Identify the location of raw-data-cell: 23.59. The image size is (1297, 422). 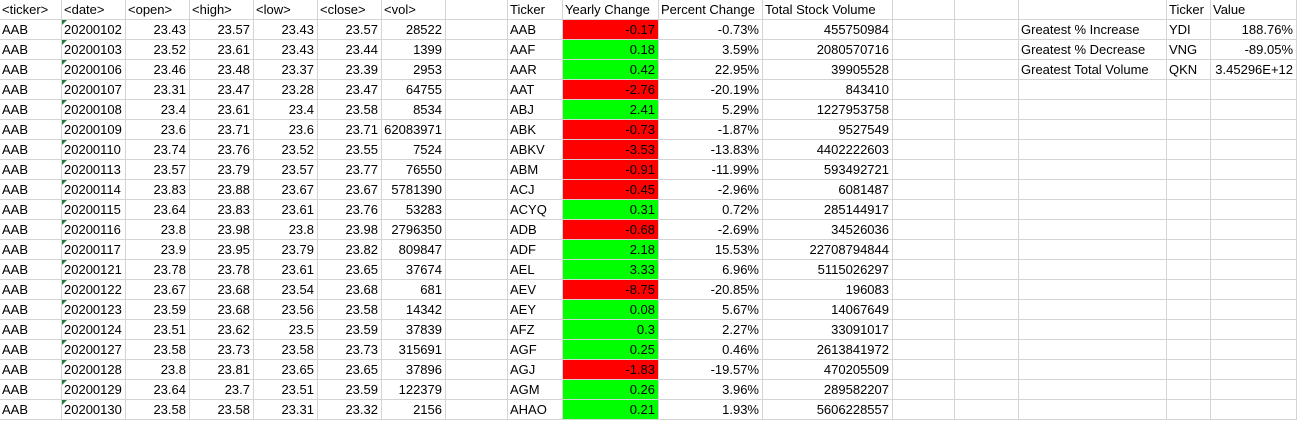
(350, 390).